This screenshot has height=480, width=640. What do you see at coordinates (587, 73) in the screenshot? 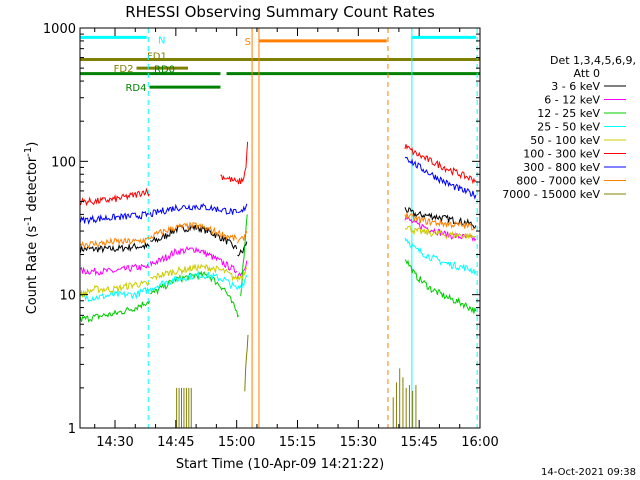
I see `legend-header-line-2: Att 0` at bounding box center [587, 73].